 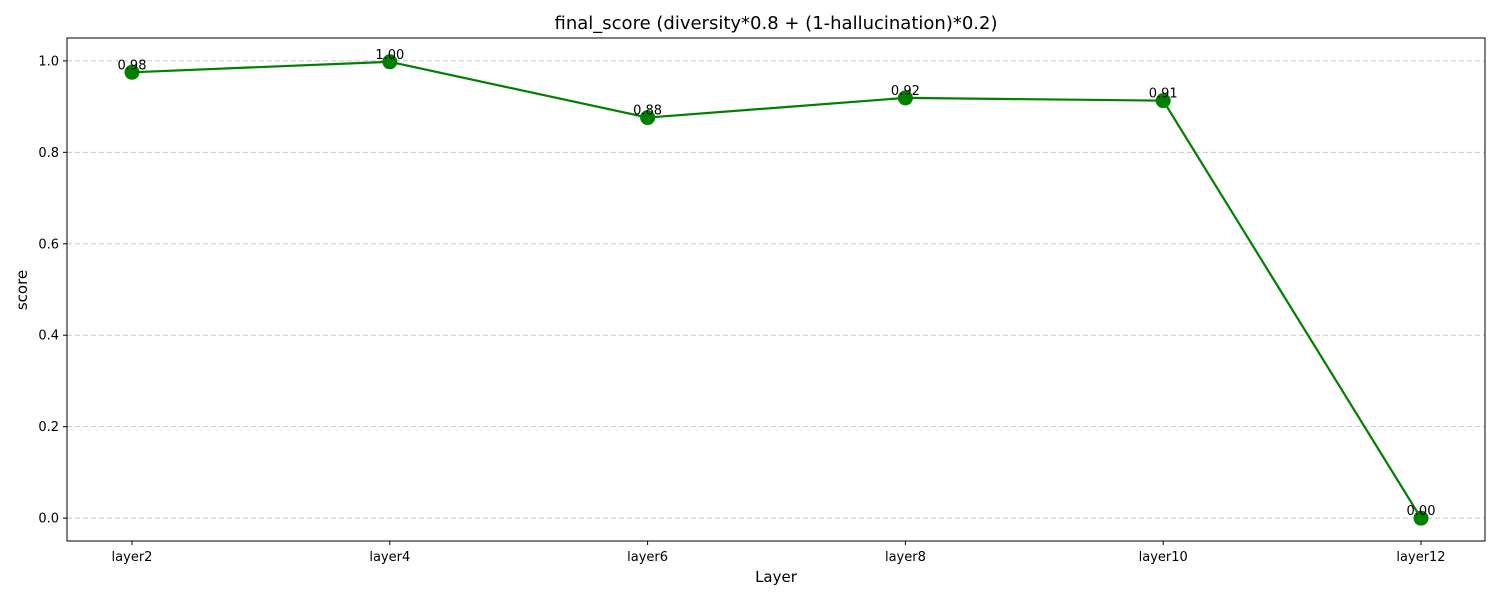 What do you see at coordinates (1420, 557) in the screenshot?
I see `x-tick-label: layer12` at bounding box center [1420, 557].